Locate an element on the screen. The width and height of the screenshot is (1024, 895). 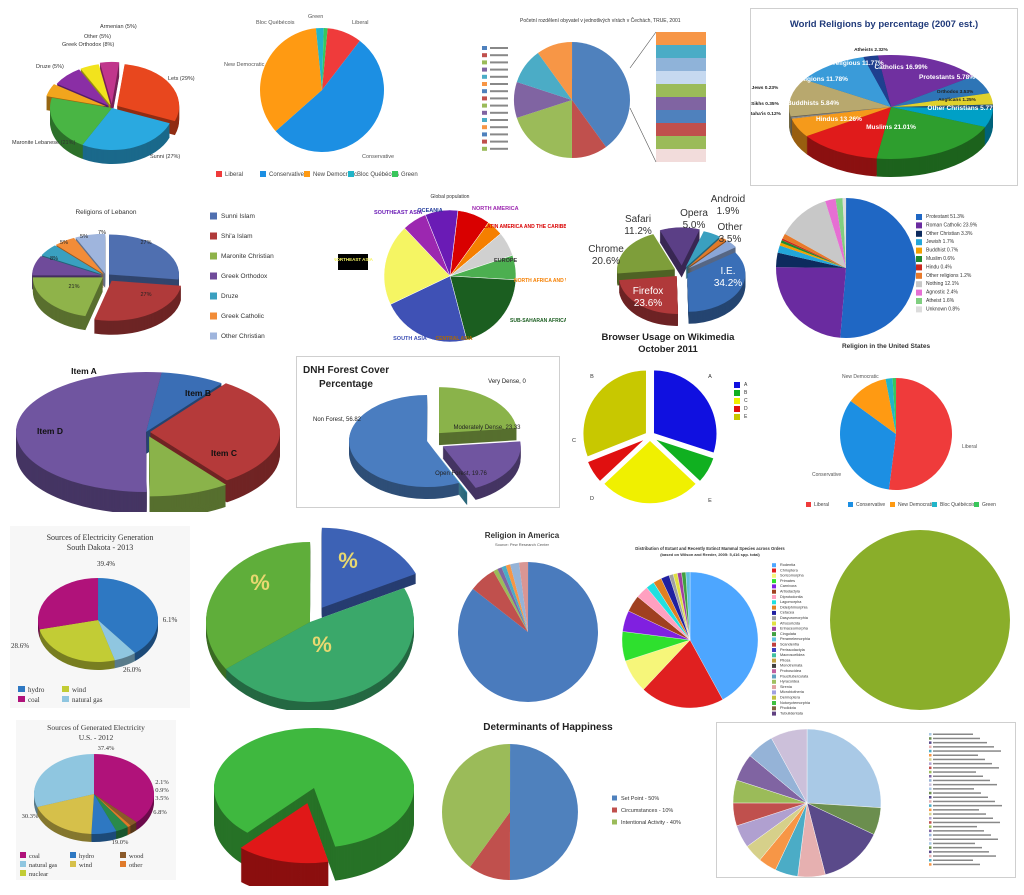
region-label: SOUTHEAST ASIA is located at coordinates (398, 213).